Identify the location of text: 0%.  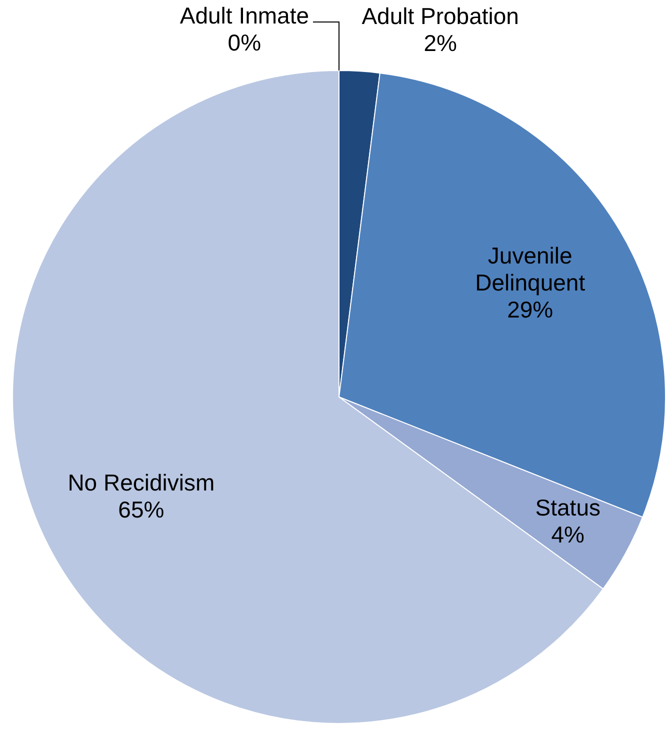
(245, 42).